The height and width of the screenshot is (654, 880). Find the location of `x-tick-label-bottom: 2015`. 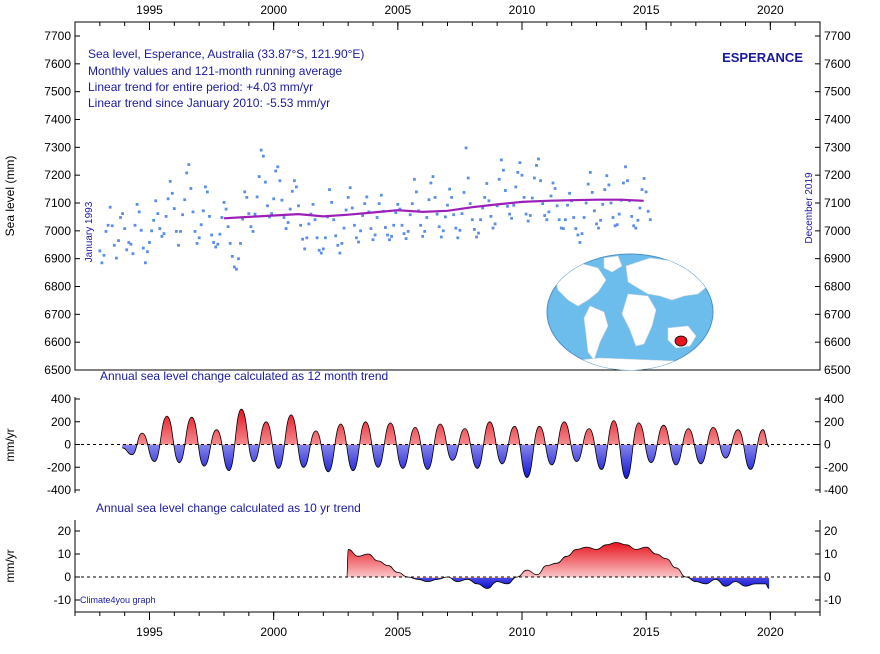

x-tick-label-bottom: 2015 is located at coordinates (646, 632).